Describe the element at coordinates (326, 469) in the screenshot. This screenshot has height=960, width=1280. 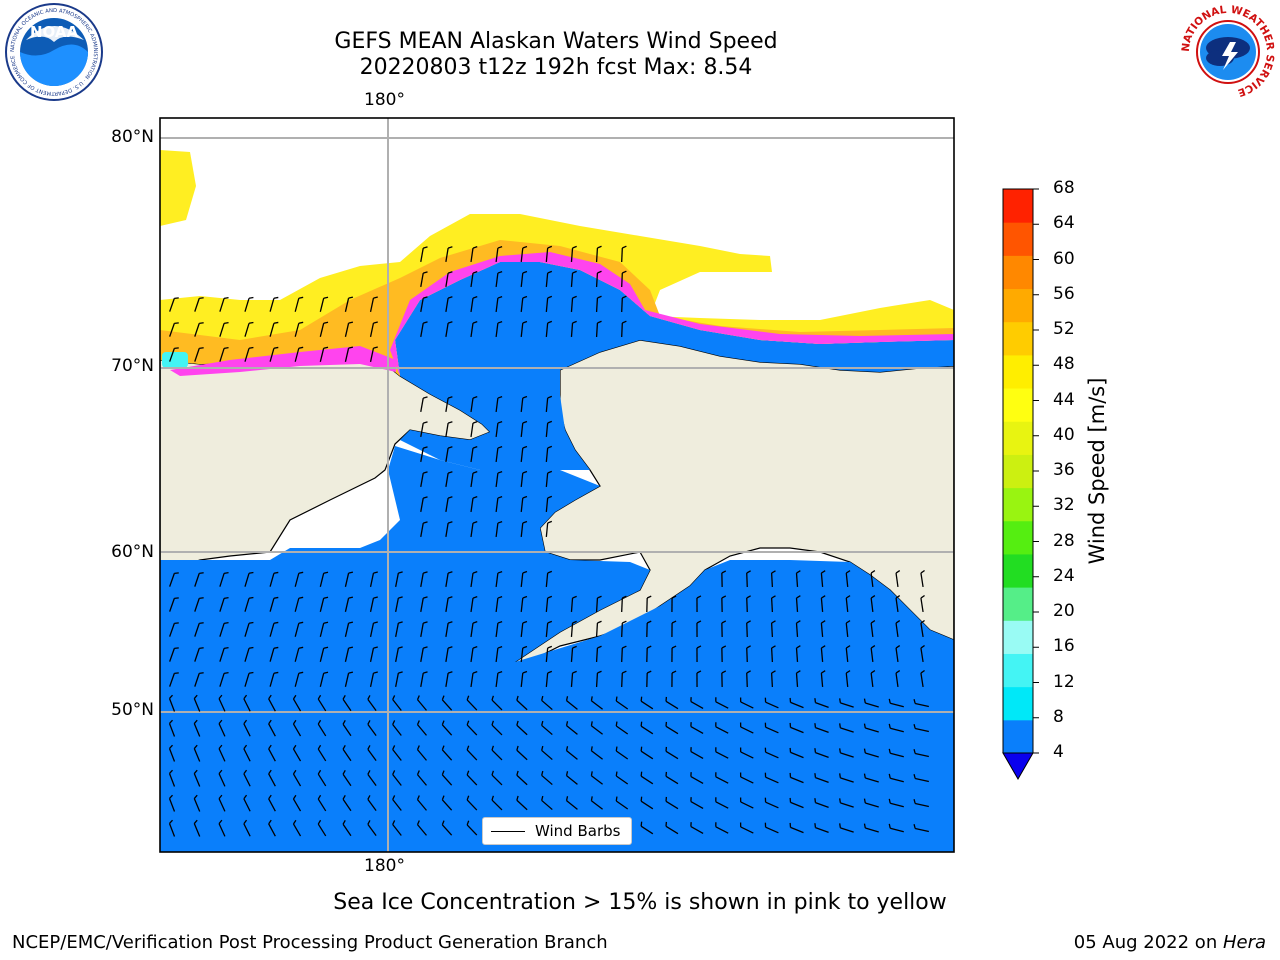
I see `land-north` at that location.